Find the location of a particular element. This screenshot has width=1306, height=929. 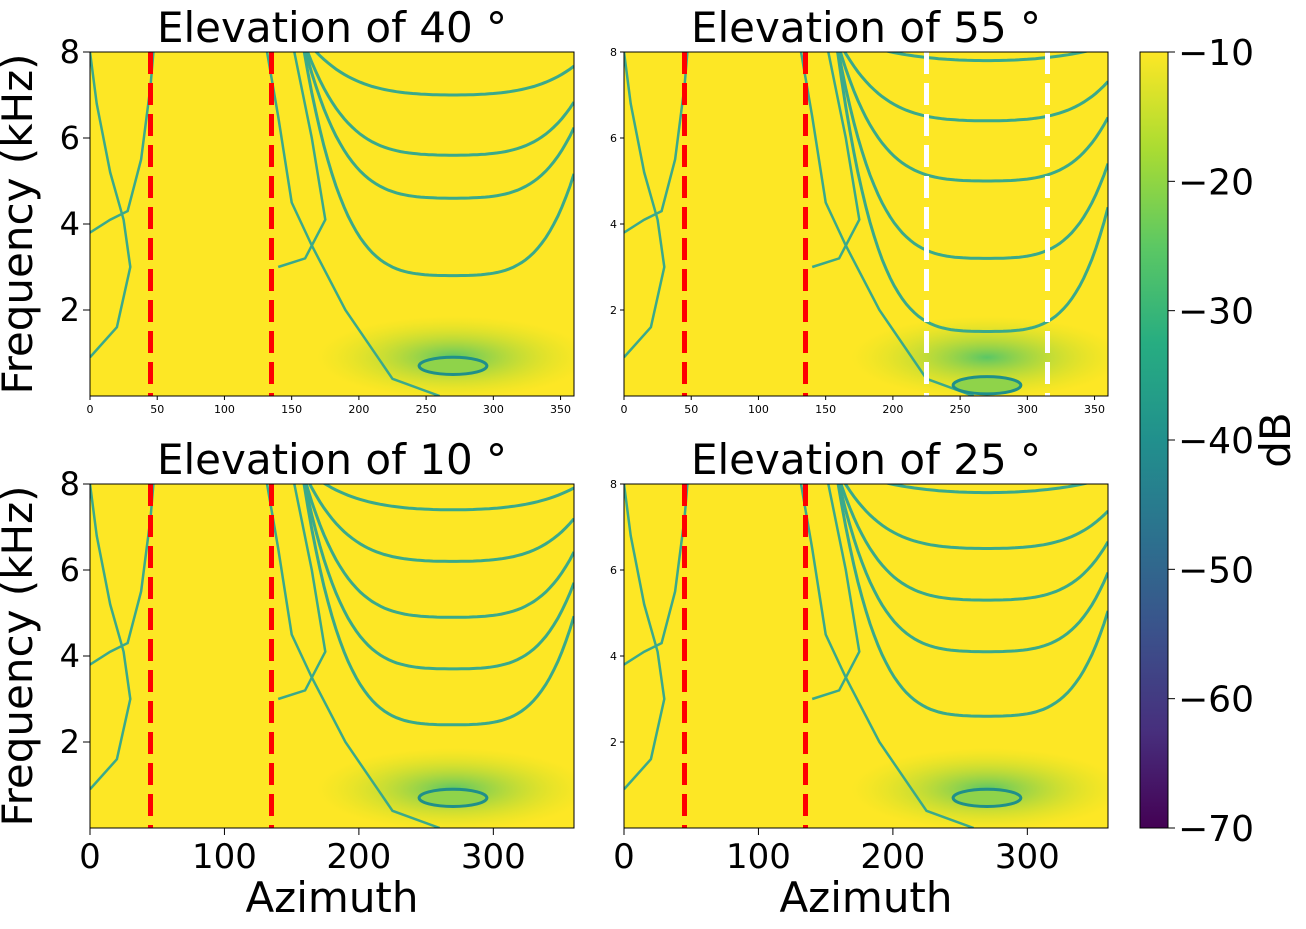

colorbar-tick-label: −30 is located at coordinates (1216, 312).